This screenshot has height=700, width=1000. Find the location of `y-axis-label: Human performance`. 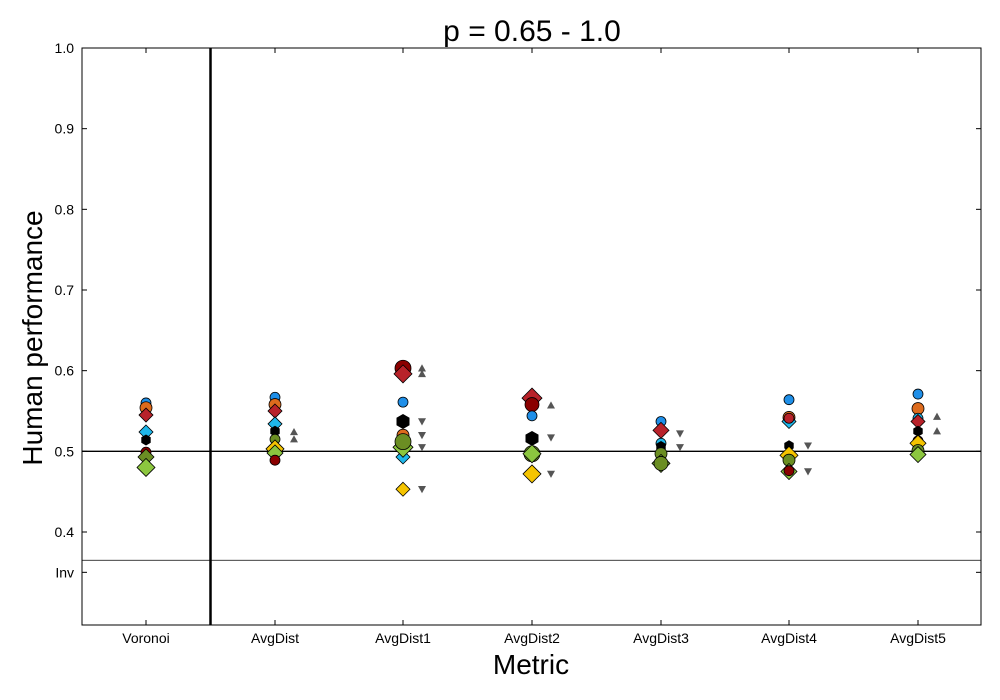

y-axis-label: Human performance is located at coordinates (32, 337).